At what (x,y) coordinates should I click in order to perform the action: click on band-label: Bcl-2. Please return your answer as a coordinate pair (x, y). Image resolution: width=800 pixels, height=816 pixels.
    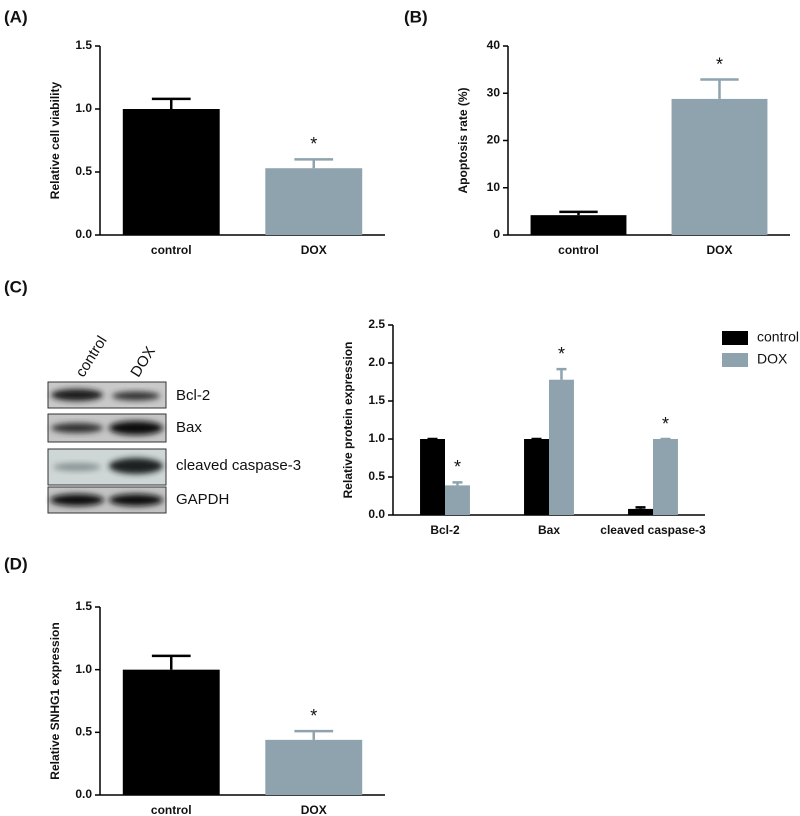
    Looking at the image, I should click on (193, 395).